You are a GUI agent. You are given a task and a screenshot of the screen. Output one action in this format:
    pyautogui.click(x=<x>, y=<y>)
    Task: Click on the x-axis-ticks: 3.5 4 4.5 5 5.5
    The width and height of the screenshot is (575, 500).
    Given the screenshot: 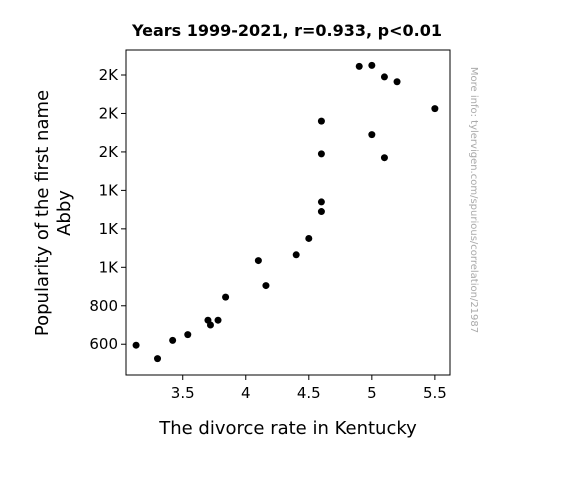 What is the action you would take?
    pyautogui.click(x=309, y=388)
    